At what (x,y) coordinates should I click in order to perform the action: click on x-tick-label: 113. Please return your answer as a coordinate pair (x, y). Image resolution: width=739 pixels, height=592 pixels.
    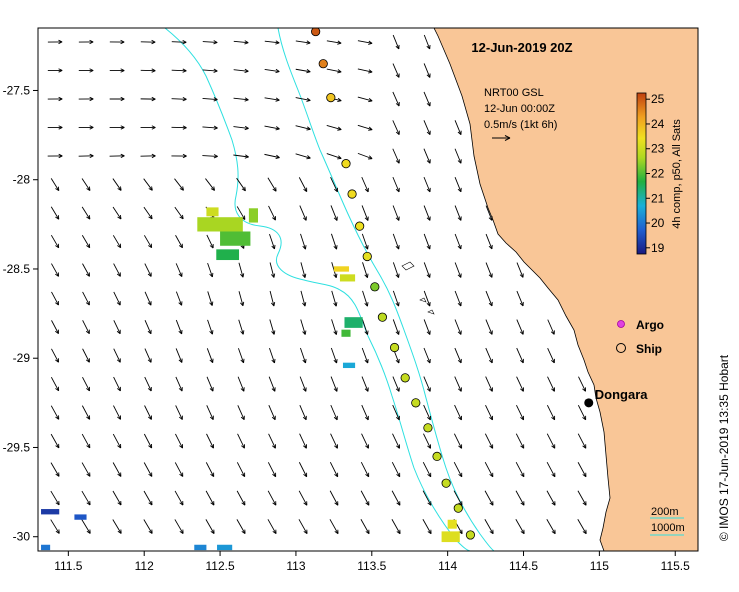
    Looking at the image, I should click on (295, 566).